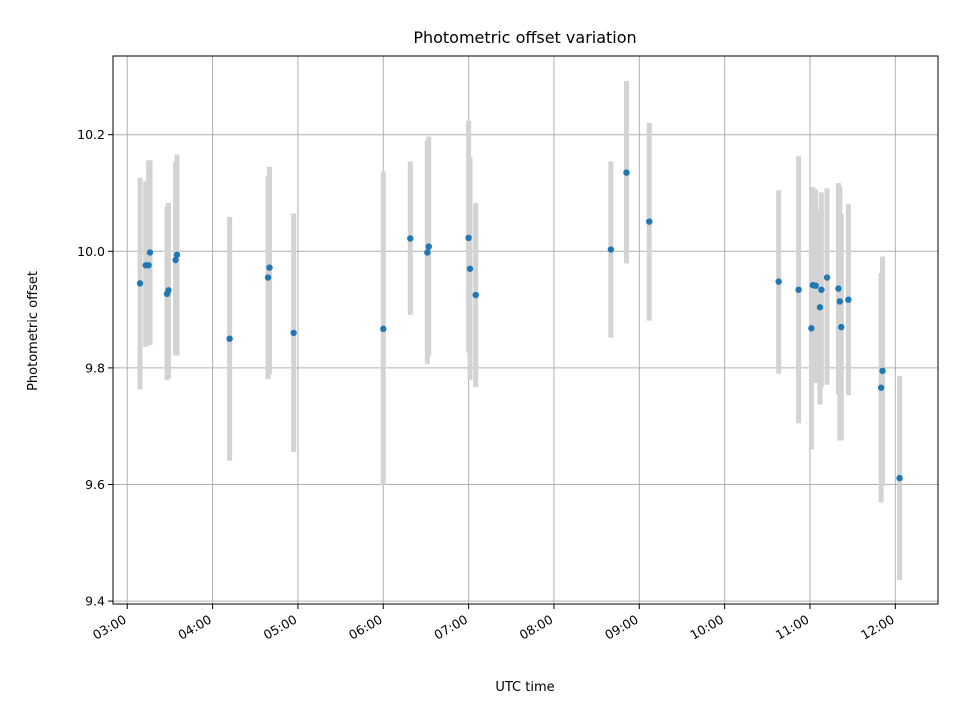 The height and width of the screenshot is (720, 960). I want to click on y-tick-label: 9.6, so click(95, 484).